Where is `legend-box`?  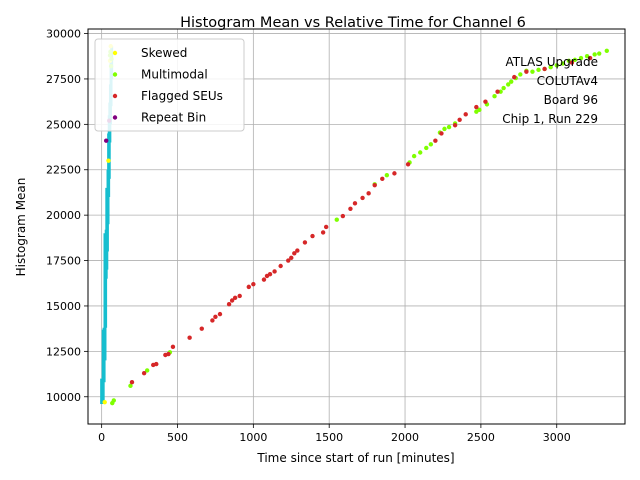 legend-box is located at coordinates (169, 85).